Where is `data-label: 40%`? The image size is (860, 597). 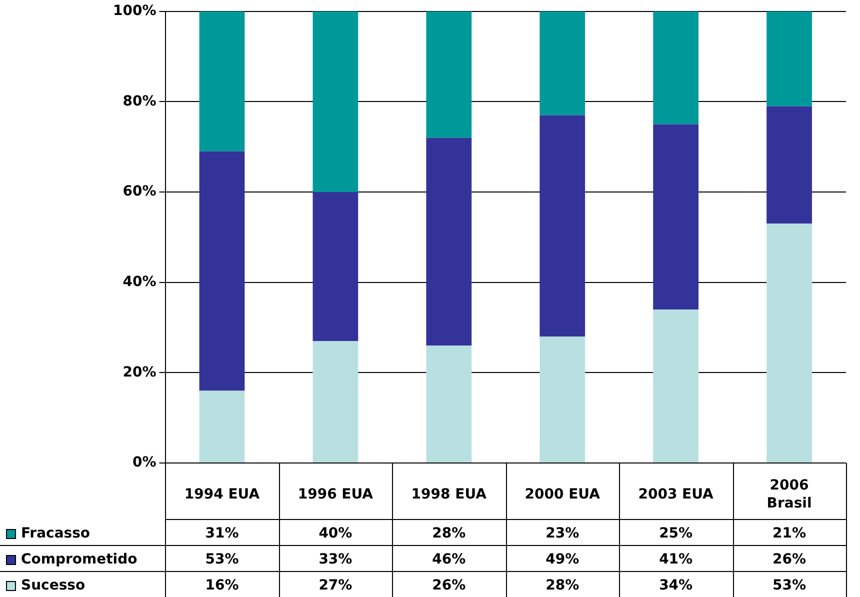 data-label: 40% is located at coordinates (335, 534).